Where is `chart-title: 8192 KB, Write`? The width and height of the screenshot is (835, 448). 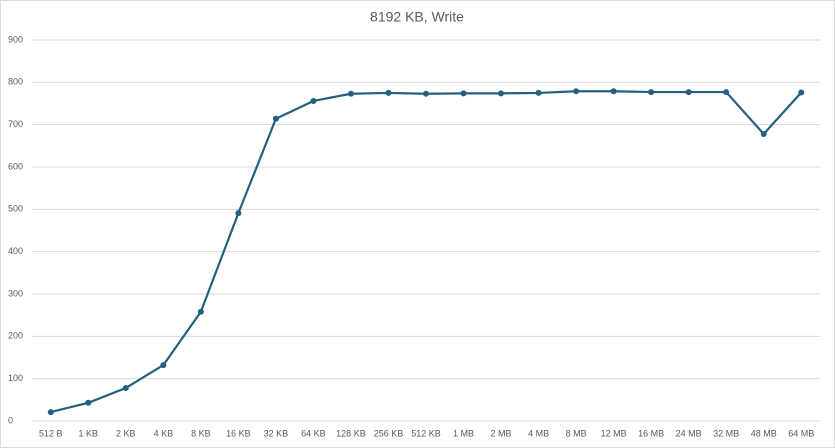 chart-title: 8192 KB, Write is located at coordinates (417, 17).